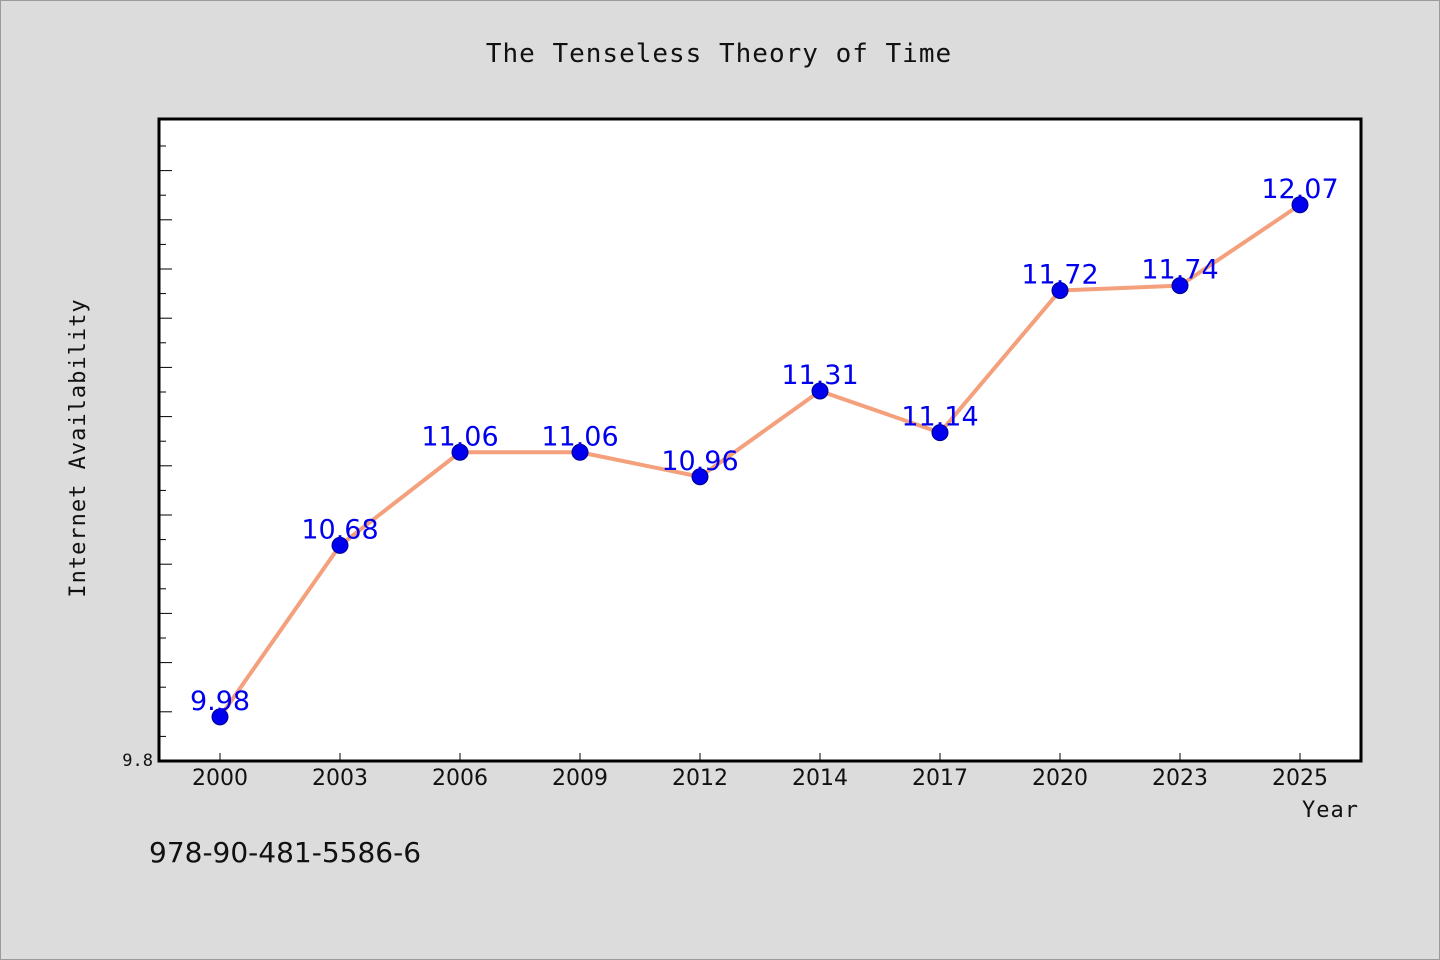 The height and width of the screenshot is (960, 1440). Describe the element at coordinates (137, 761) in the screenshot. I see `y-tick-label: 9.8` at that location.